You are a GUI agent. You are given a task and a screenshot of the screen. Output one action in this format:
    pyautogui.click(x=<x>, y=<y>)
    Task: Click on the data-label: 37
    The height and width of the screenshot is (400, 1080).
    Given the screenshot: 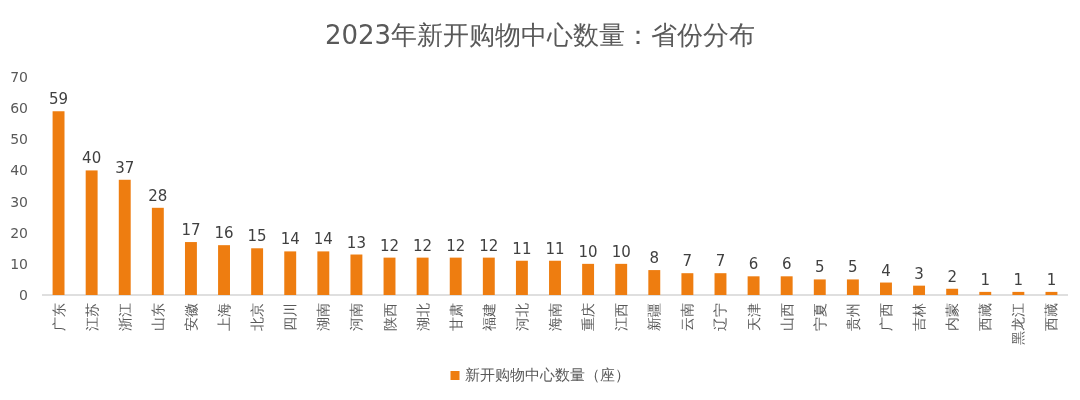 What is the action you would take?
    pyautogui.click(x=125, y=167)
    